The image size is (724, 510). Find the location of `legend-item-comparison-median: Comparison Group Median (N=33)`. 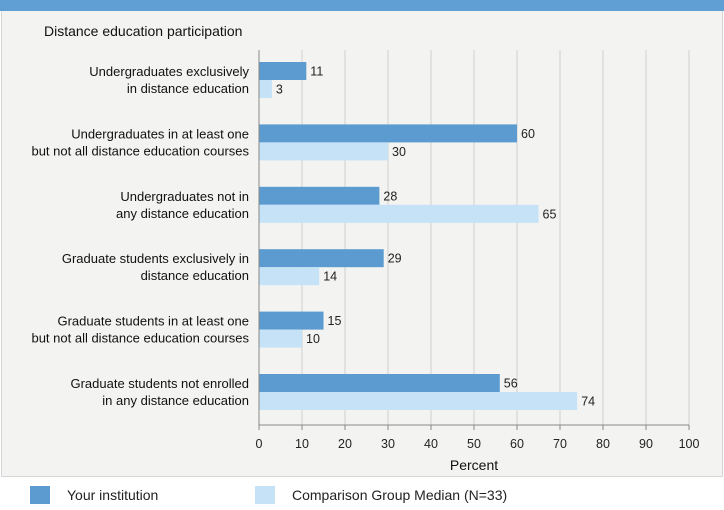

legend-item-comparison-median: Comparison Group Median (N=33) is located at coordinates (381, 495).